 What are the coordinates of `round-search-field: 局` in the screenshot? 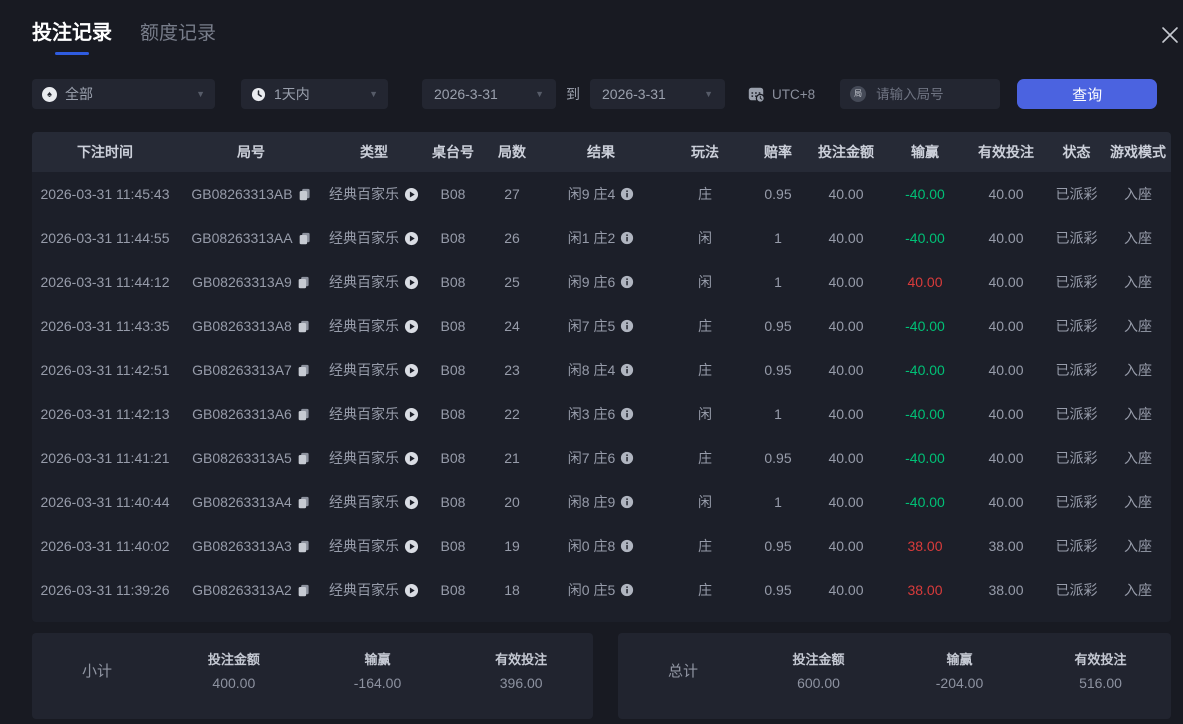 It's located at (920, 94).